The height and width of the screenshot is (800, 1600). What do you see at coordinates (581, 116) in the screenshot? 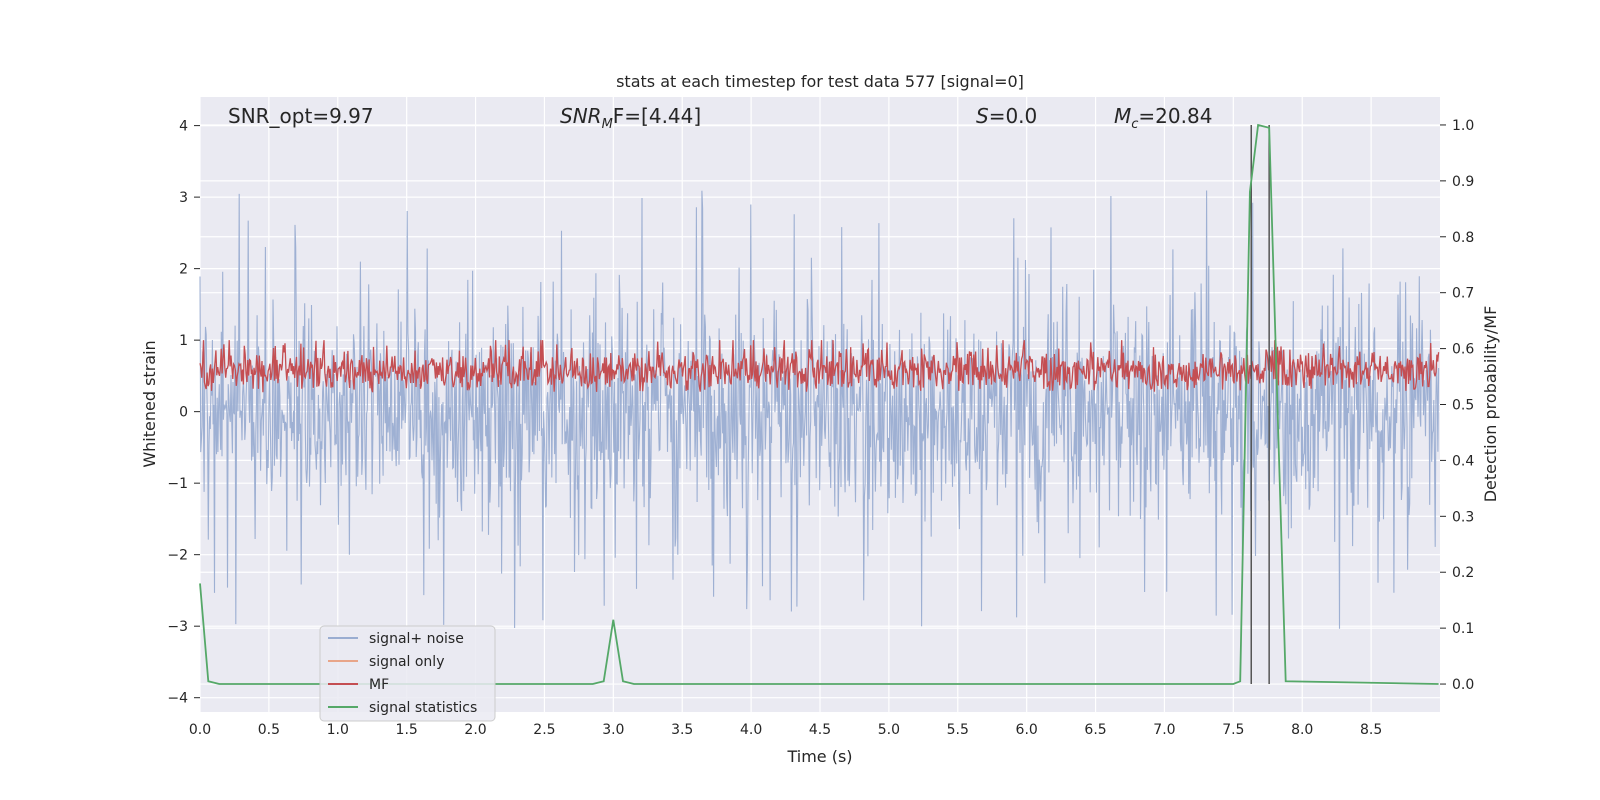
I see `annotation-snr-mf-main: SNR` at bounding box center [581, 116].